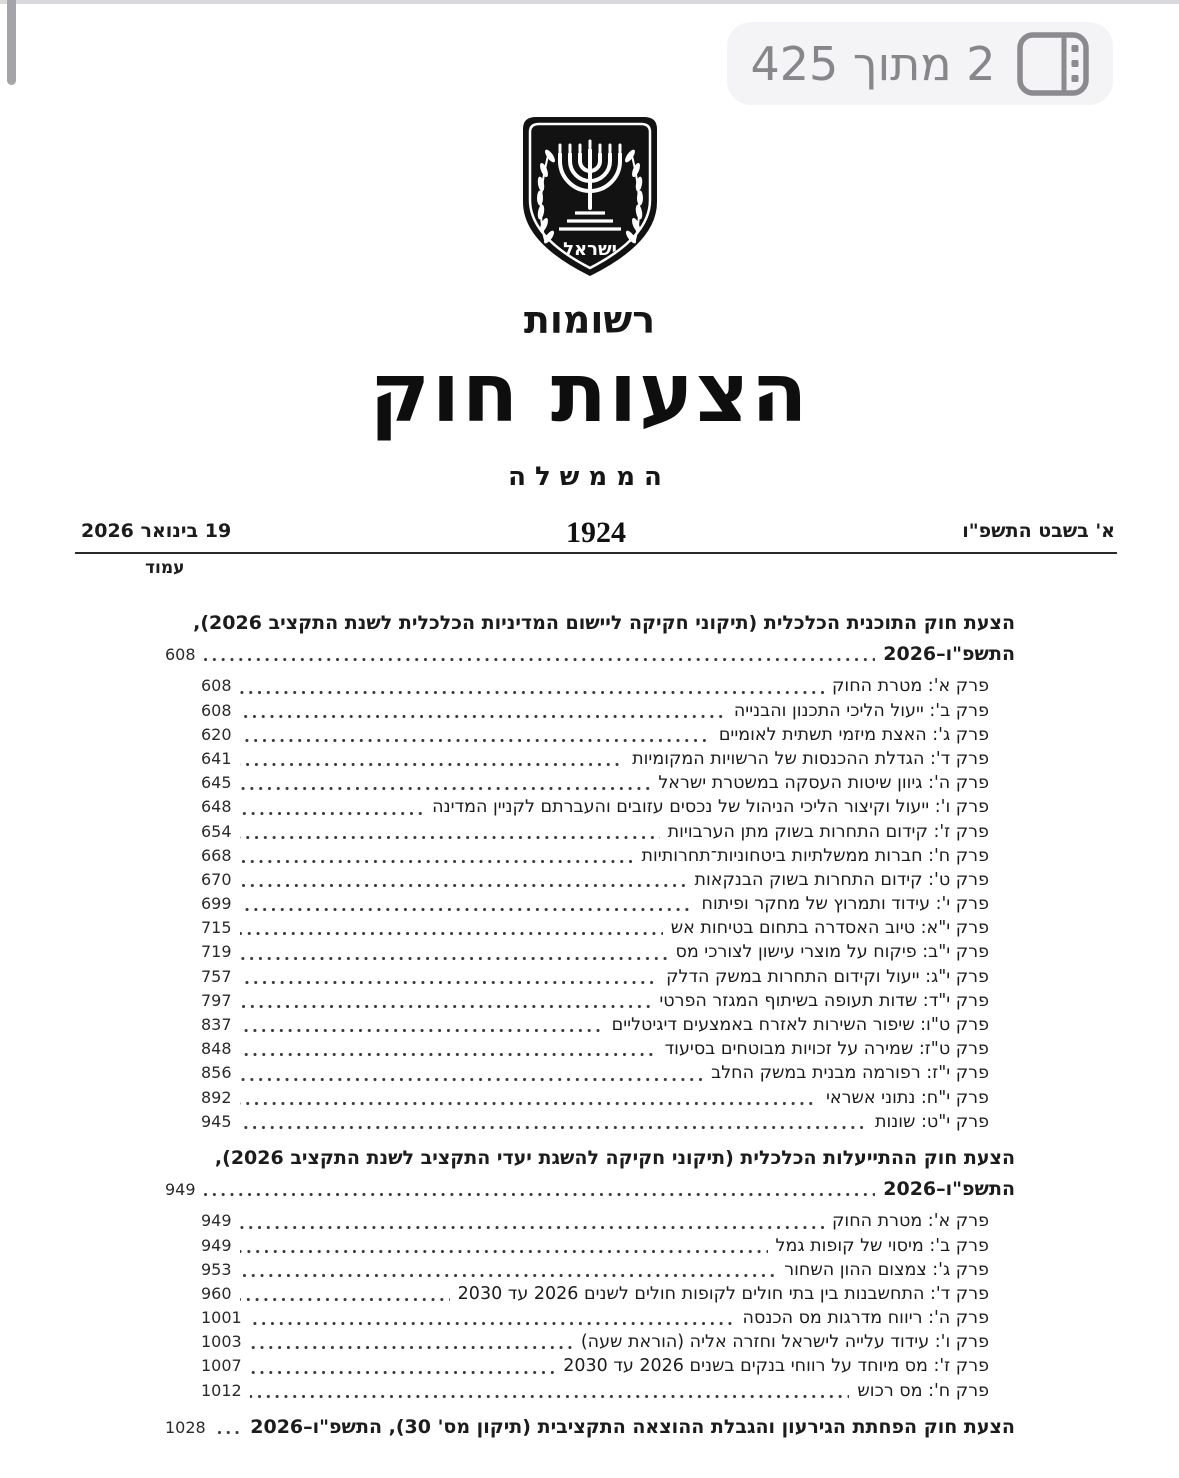 The width and height of the screenshot is (1179, 1478). What do you see at coordinates (221, 1318) in the screenshot?
I see `entry-page: 1001` at bounding box center [221, 1318].